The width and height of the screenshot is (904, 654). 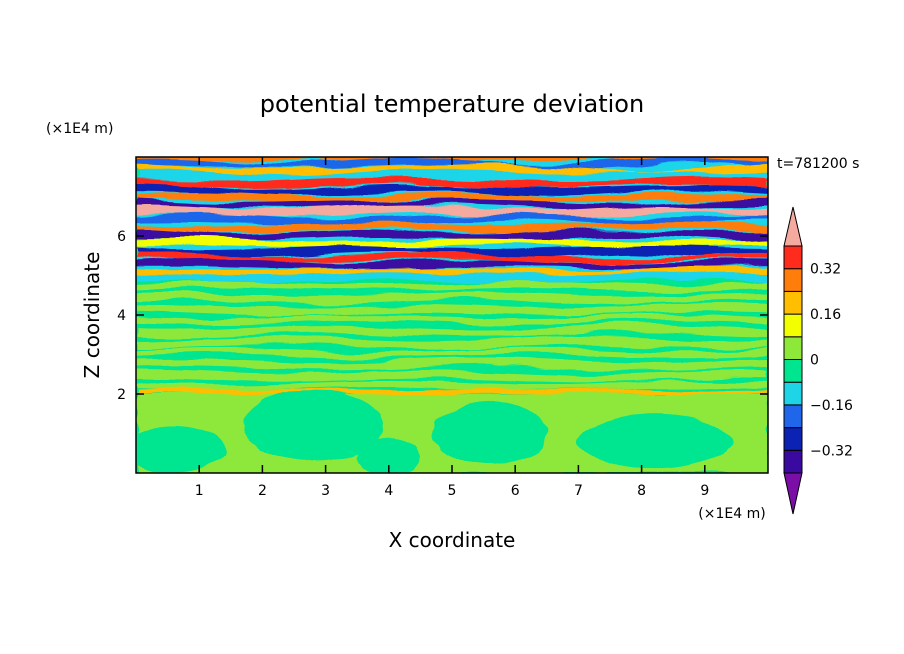 I want to click on x-tick-label: 9, so click(x=704, y=491).